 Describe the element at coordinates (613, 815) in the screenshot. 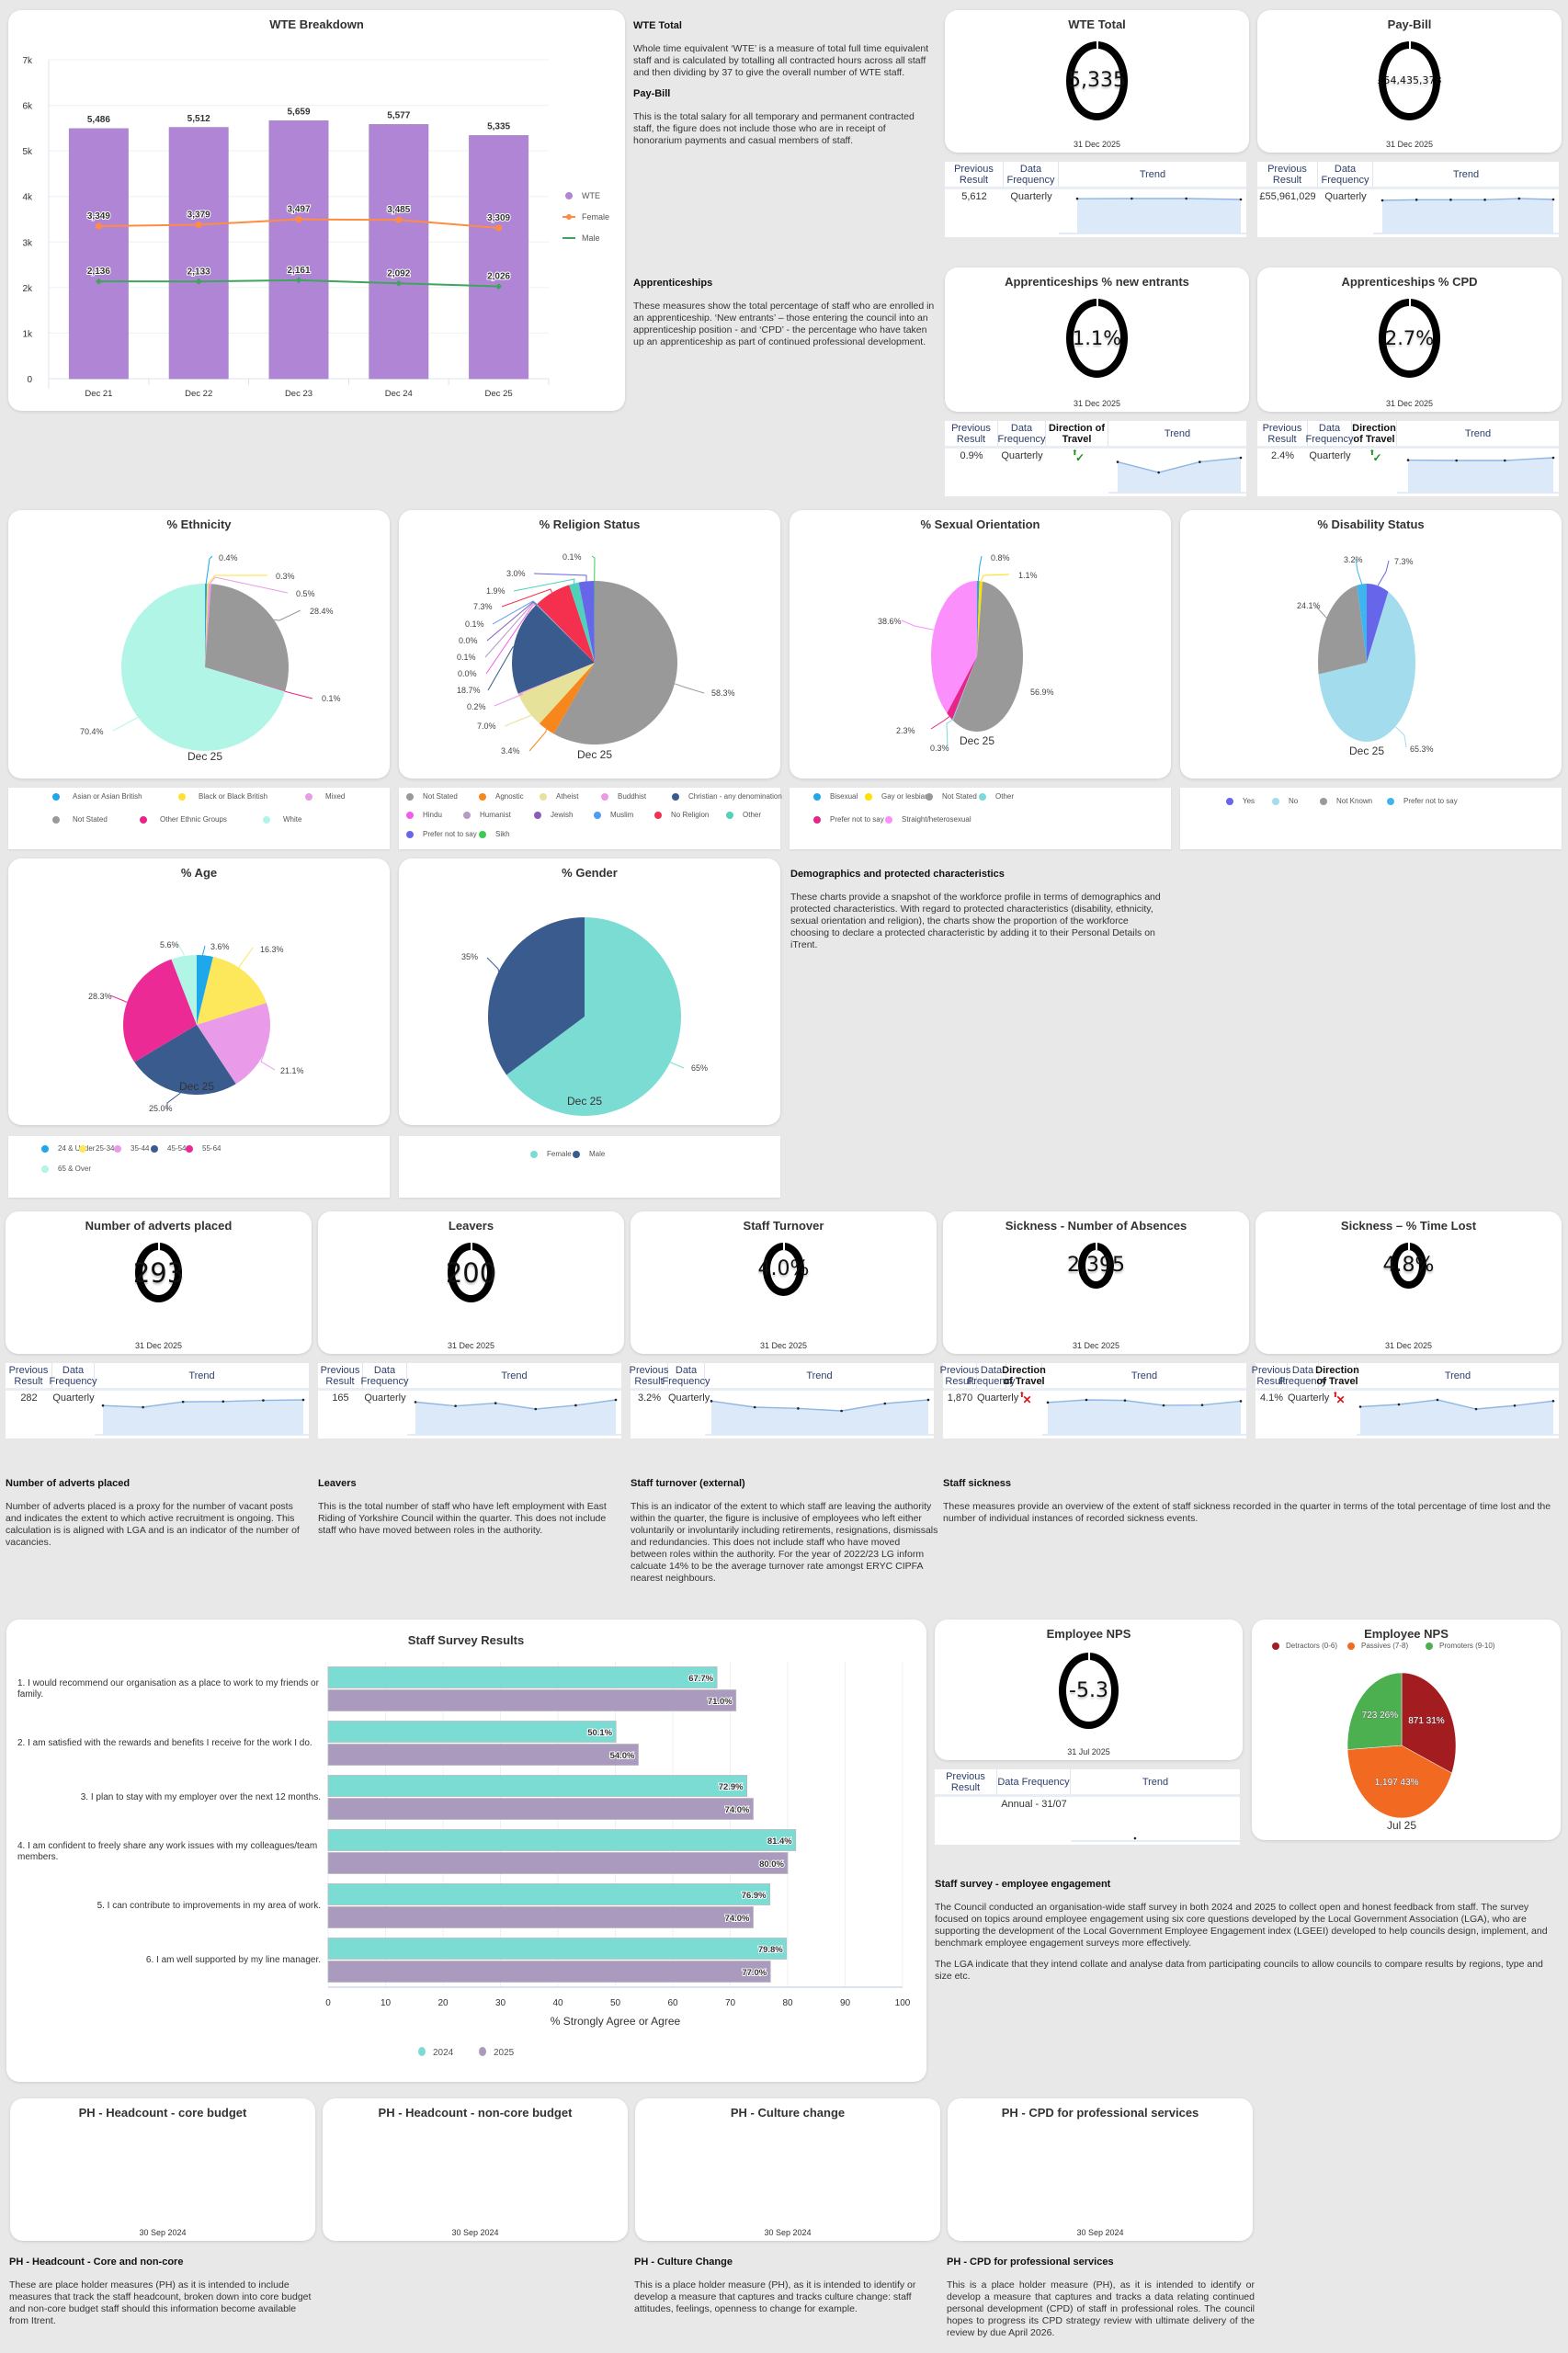

I see `legend-item: Muslim` at that location.